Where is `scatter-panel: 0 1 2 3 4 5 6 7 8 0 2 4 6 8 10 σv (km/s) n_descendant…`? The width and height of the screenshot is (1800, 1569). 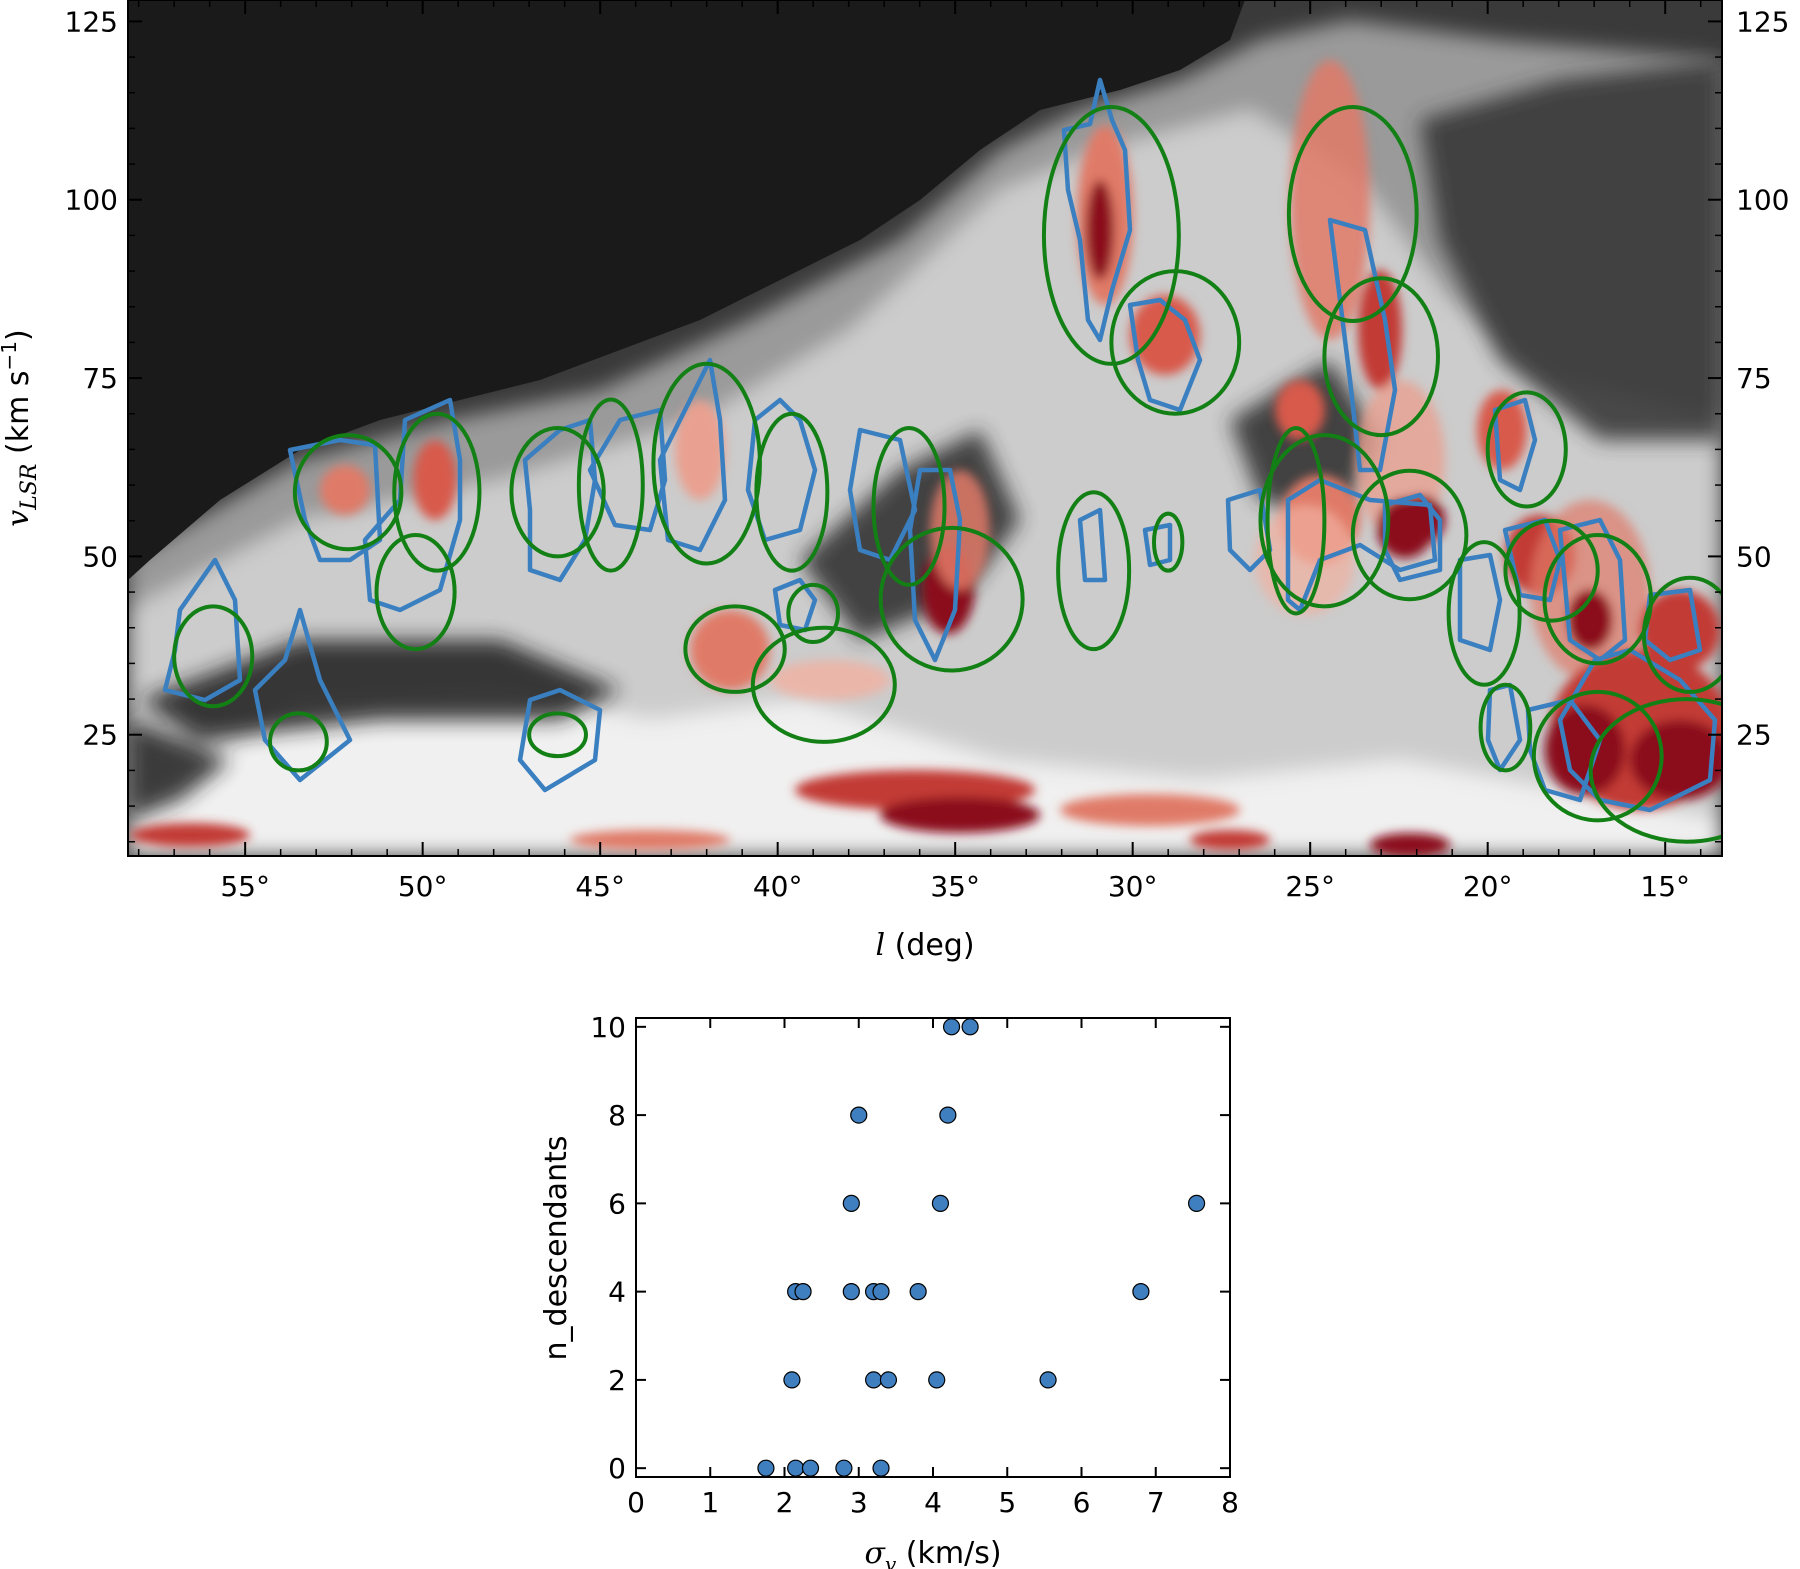
scatter-panel: 0 1 2 3 4 5 6 7 8 0 2 4 6 8 10 σv (km/s) n_descendant… is located at coordinates (889, 1290).